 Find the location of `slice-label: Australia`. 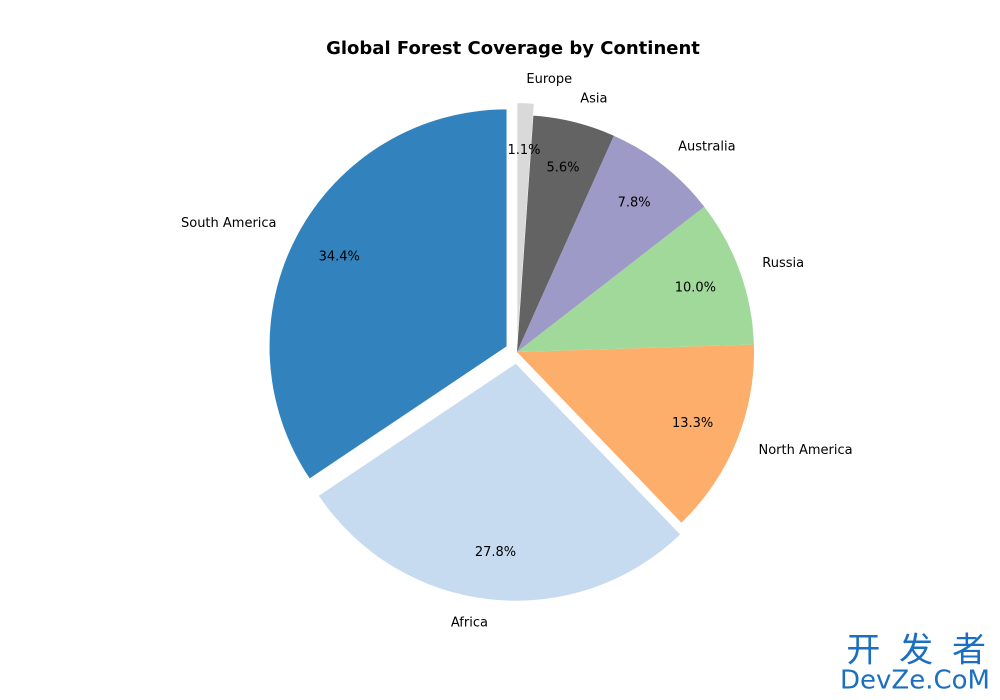

slice-label: Australia is located at coordinates (707, 147).